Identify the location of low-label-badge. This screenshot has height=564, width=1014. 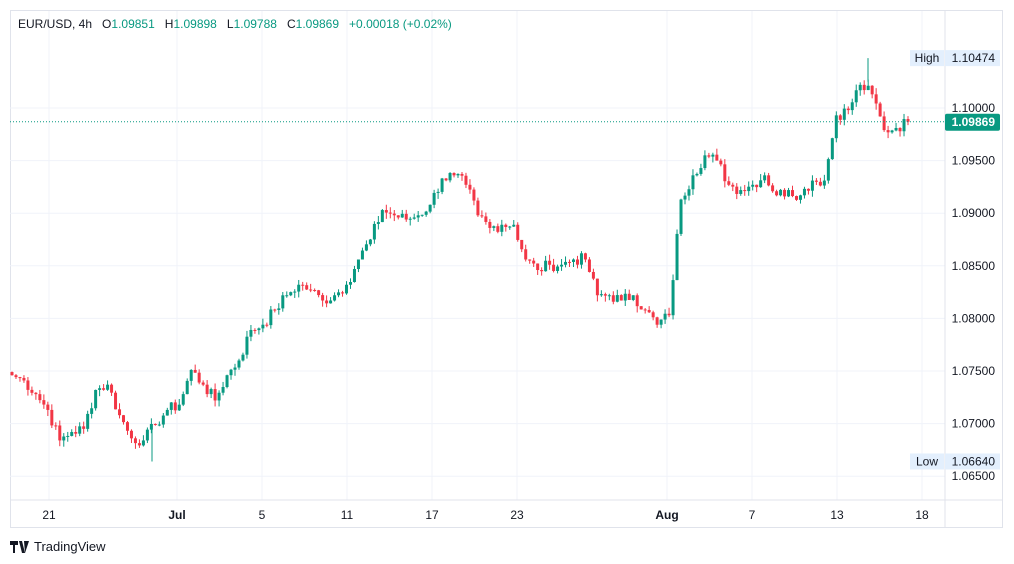
(927, 461).